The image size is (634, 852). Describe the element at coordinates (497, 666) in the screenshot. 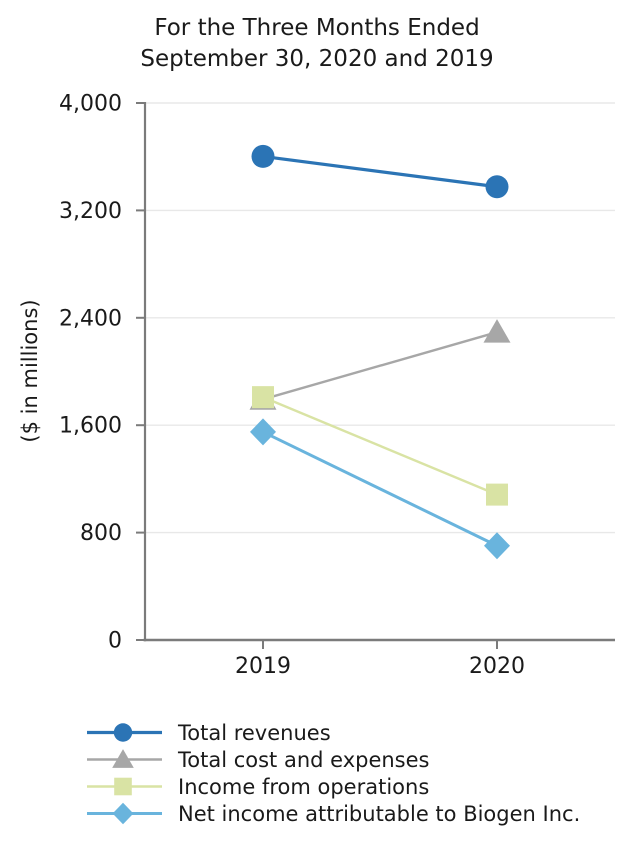

I see `x-tick-label: 2020` at that location.